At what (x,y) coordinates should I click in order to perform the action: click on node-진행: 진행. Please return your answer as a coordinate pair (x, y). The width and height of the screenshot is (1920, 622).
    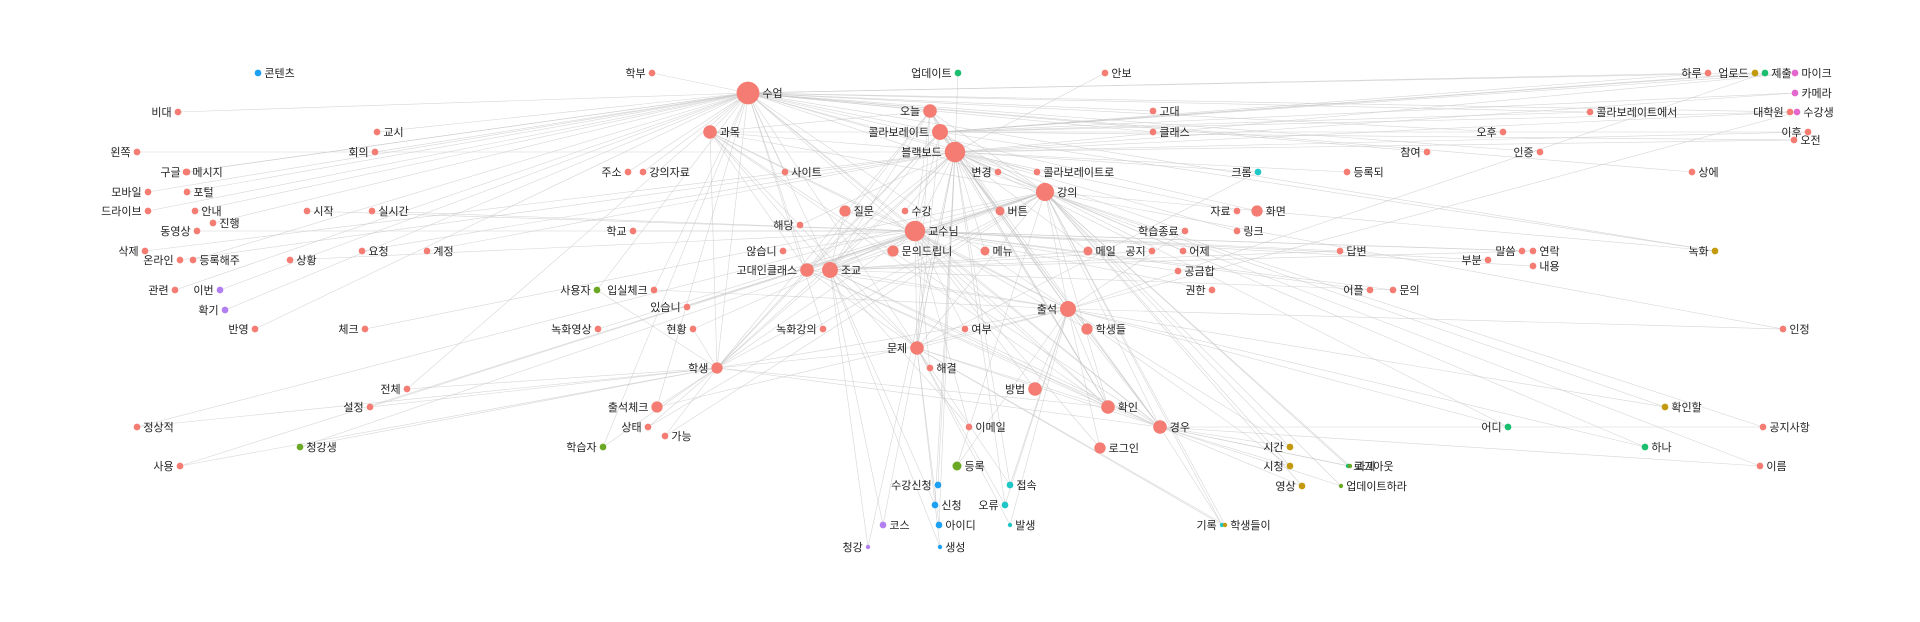
    Looking at the image, I should click on (224, 223).